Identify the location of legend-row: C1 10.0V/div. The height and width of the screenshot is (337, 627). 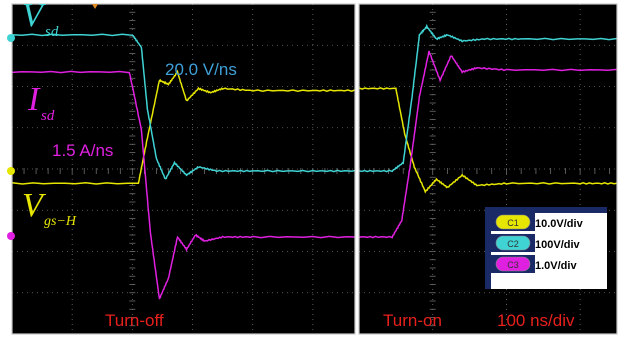
(537, 222).